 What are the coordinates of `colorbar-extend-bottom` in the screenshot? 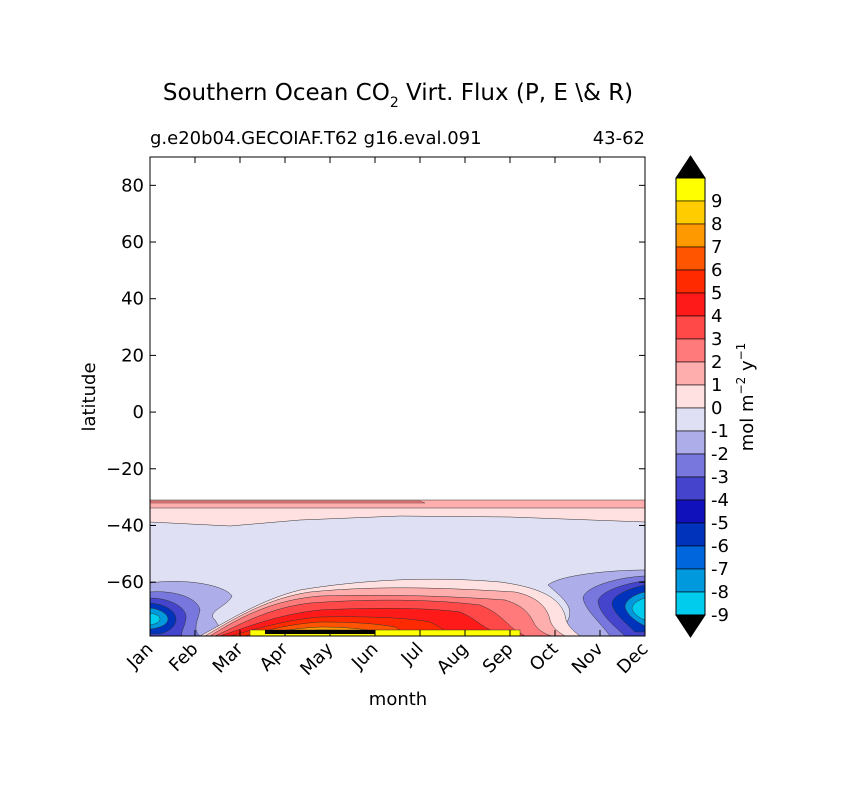 It's located at (690, 626).